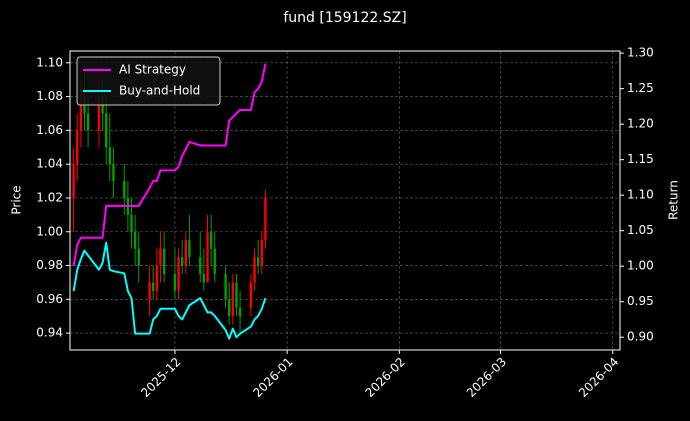 The image size is (690, 421). What do you see at coordinates (640, 53) in the screenshot?
I see `y2-tick-label: 1.30` at bounding box center [640, 53].